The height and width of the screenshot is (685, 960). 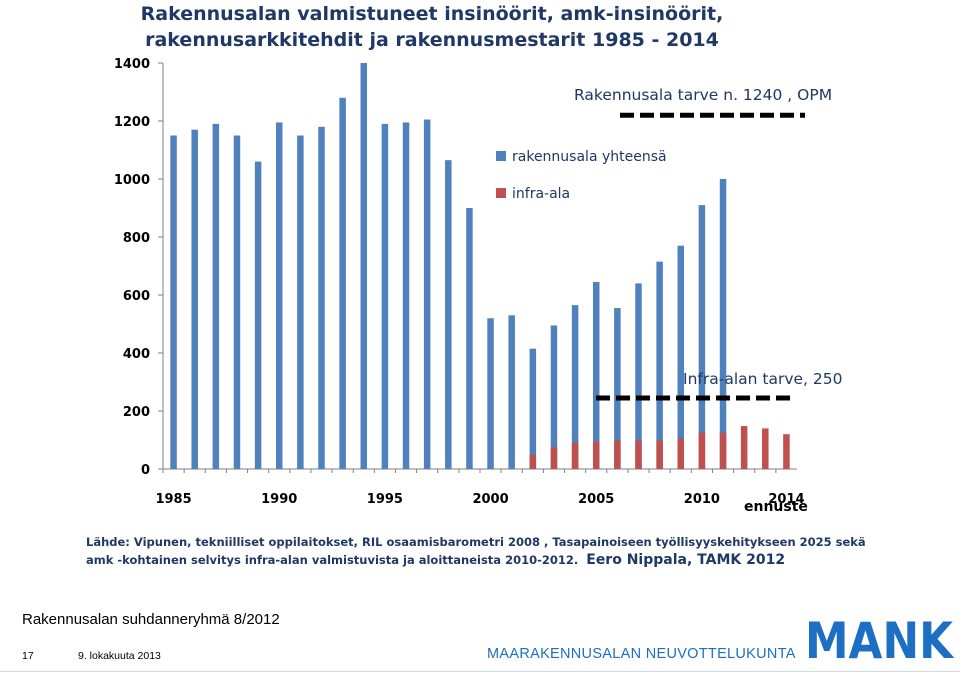 I want to click on forecast-label: ennuste, so click(x=776, y=507).